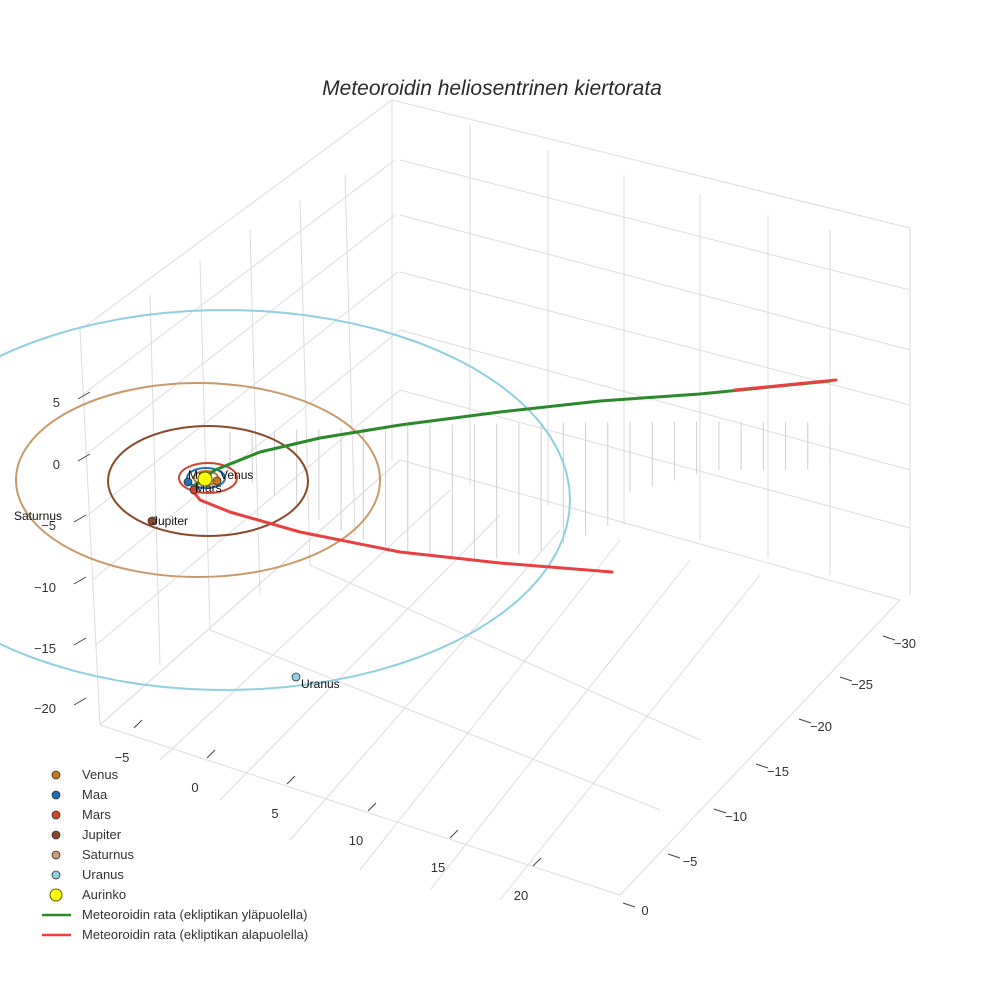 This screenshot has height=984, width=984. What do you see at coordinates (194, 787) in the screenshot?
I see `x-tick-label: 0` at bounding box center [194, 787].